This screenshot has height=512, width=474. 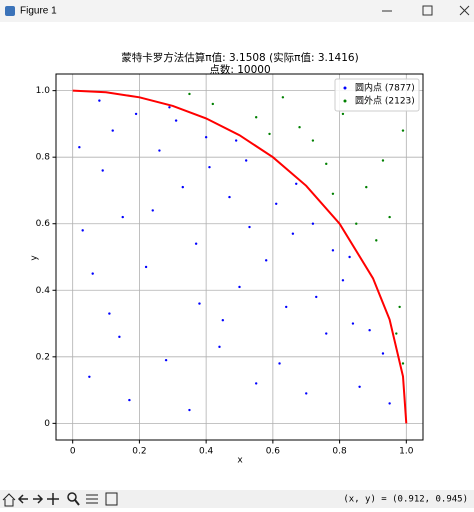 What do you see at coordinates (273, 452) in the screenshot?
I see `x-tick-label: 0.6` at bounding box center [273, 452].